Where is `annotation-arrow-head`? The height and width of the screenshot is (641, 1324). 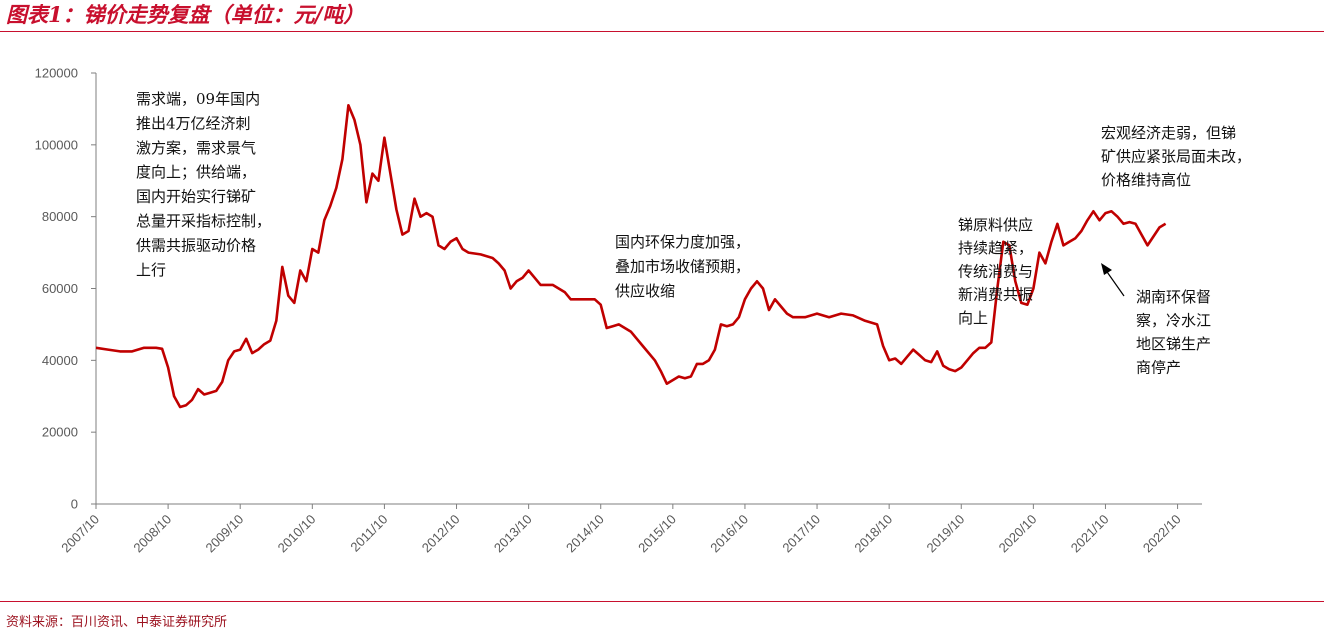 annotation-arrow-head is located at coordinates (1106, 269).